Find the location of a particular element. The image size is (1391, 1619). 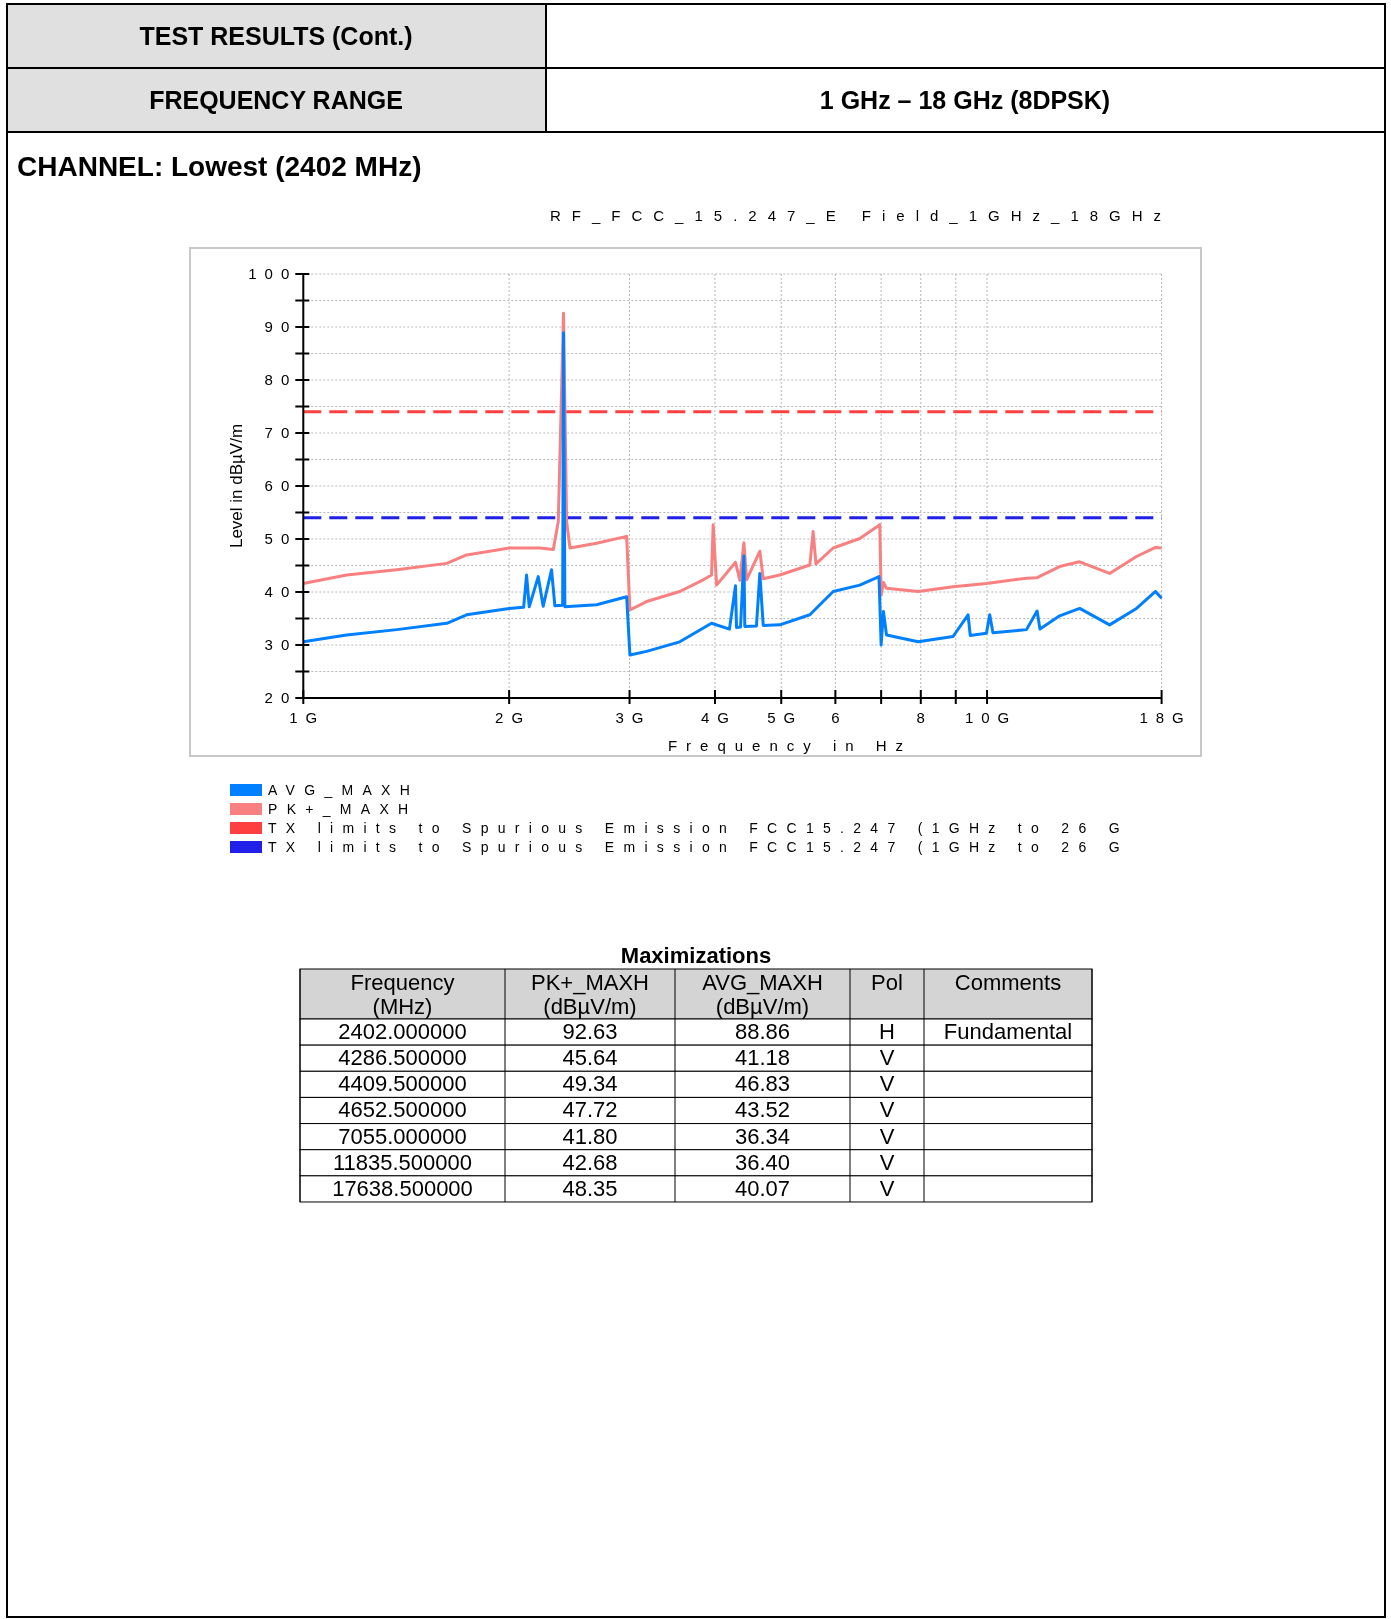

data-label: 40.07 is located at coordinates (762, 1188).